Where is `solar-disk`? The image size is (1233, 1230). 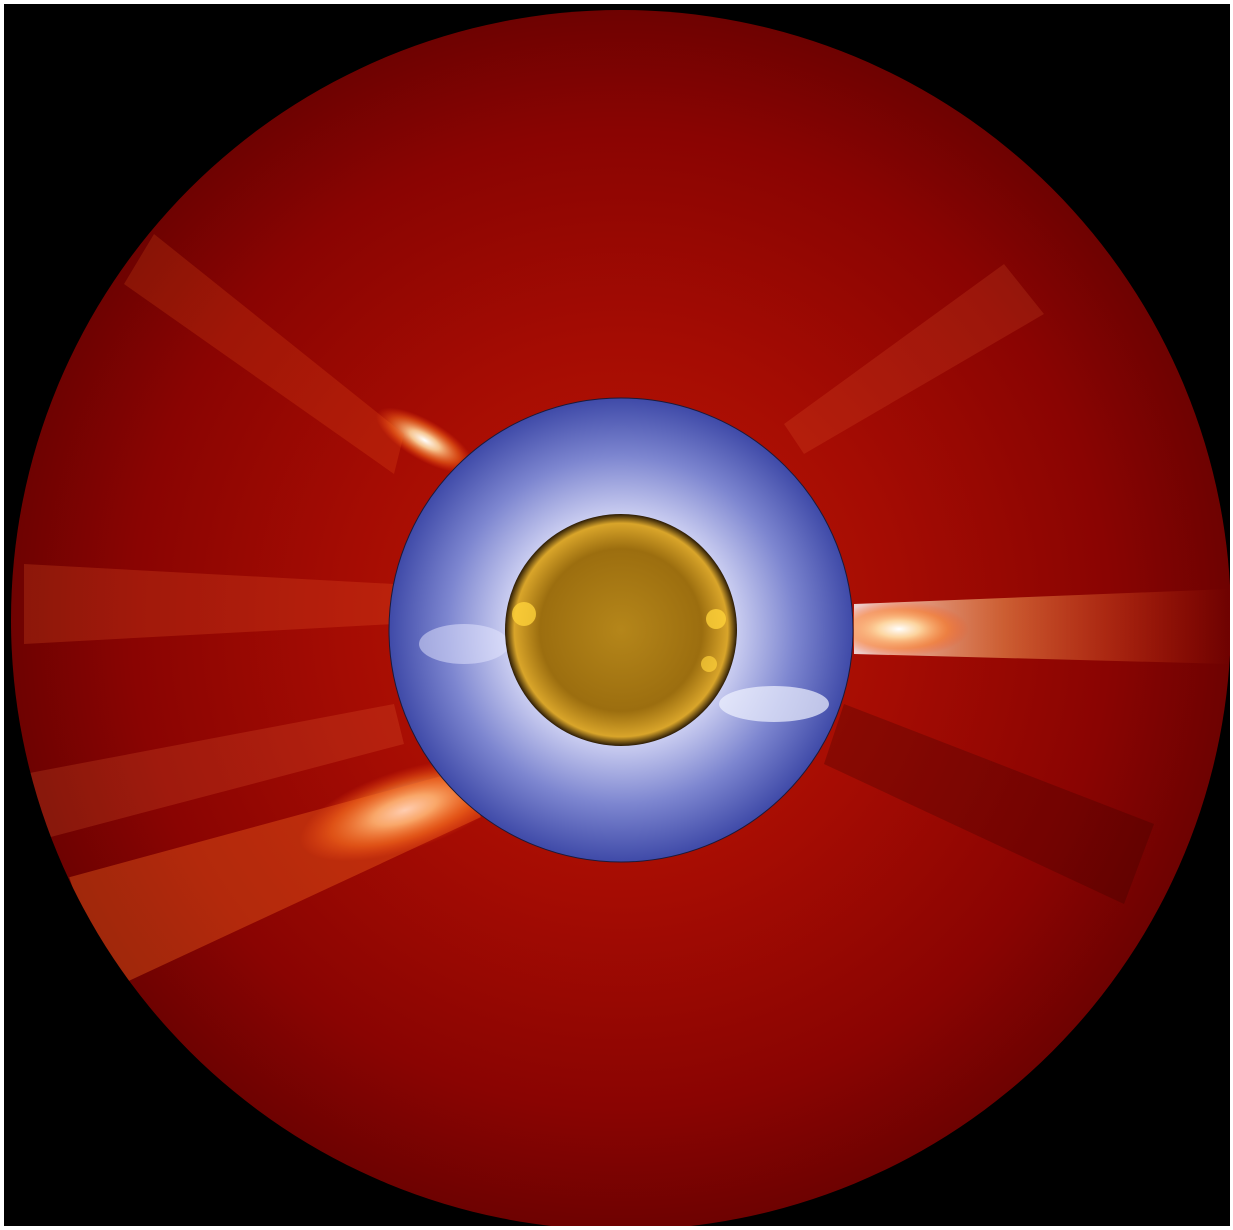 solar-disk is located at coordinates (621, 630).